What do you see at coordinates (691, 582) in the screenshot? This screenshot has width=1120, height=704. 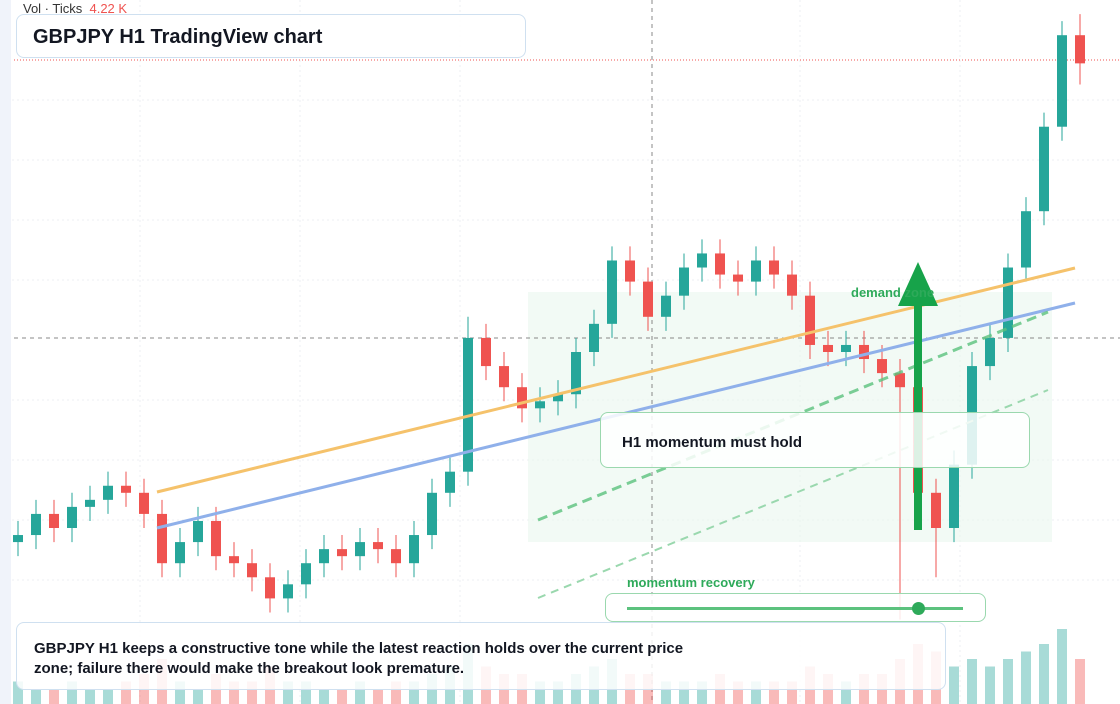 I see `recovery-label: momentum recovery` at bounding box center [691, 582].